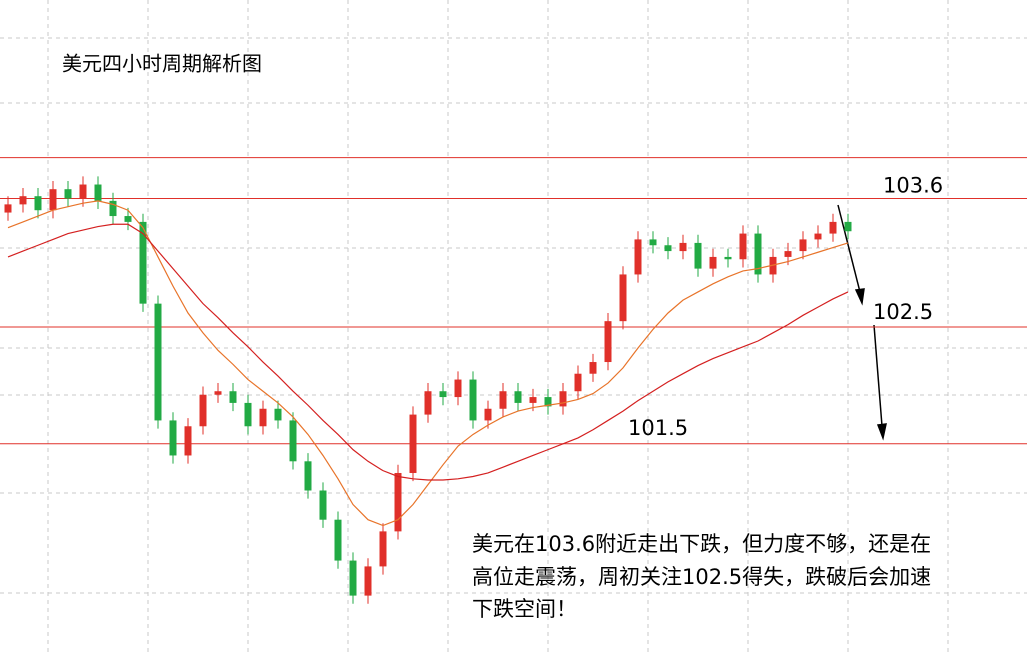  Describe the element at coordinates (913, 186) in the screenshot. I see `level-label: 103.6` at that location.